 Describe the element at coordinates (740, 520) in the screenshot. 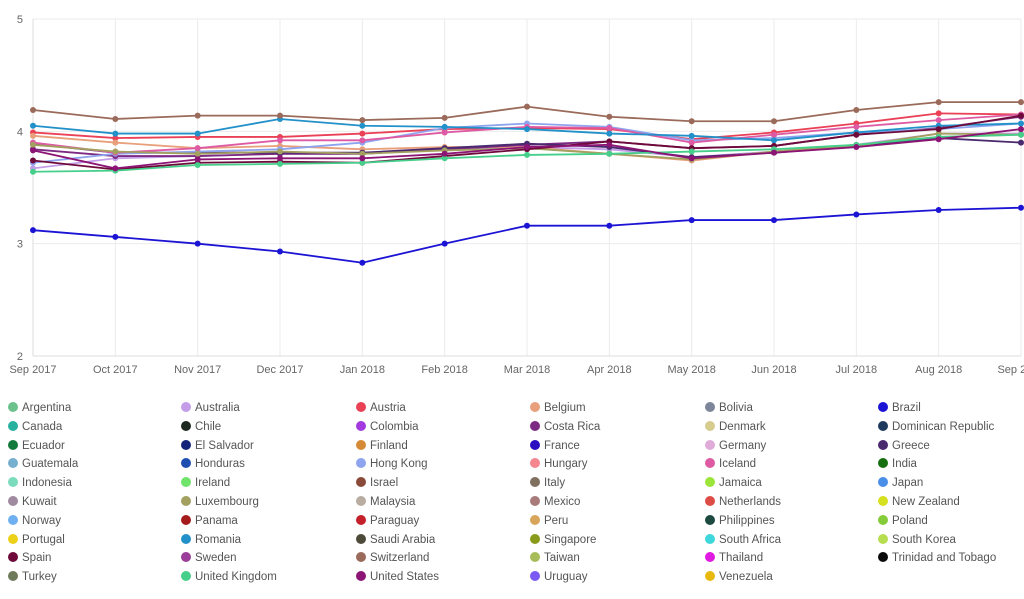

I see `legend-item-philippines: Philippines` at that location.